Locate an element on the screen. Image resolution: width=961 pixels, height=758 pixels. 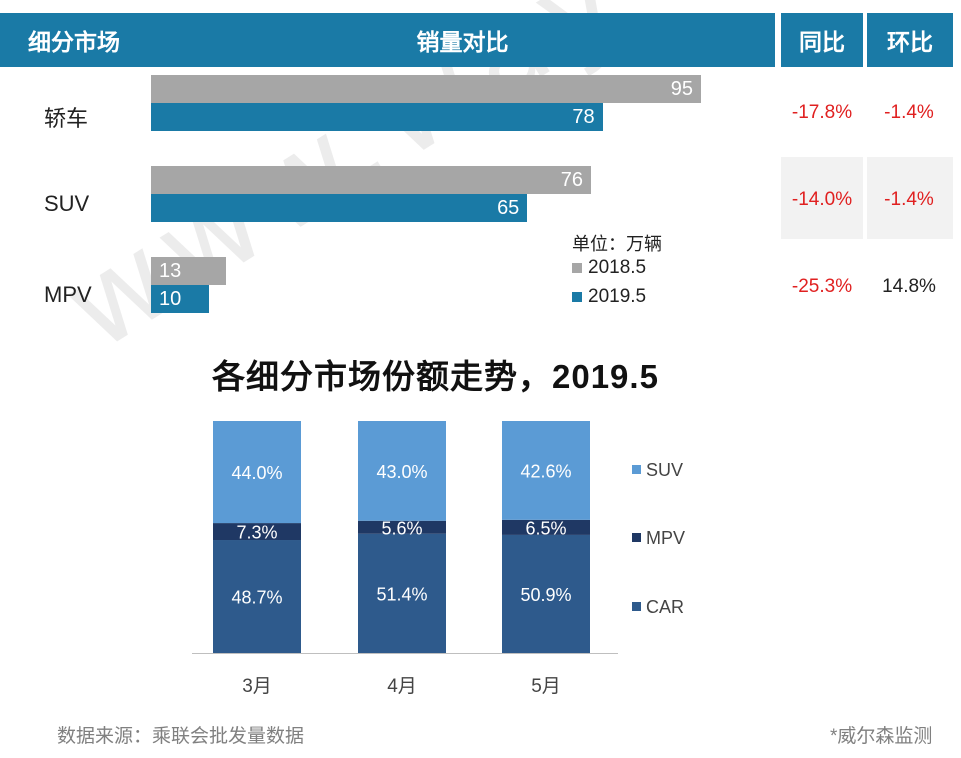
header-yoy-label: 同比 is located at coordinates (822, 42).